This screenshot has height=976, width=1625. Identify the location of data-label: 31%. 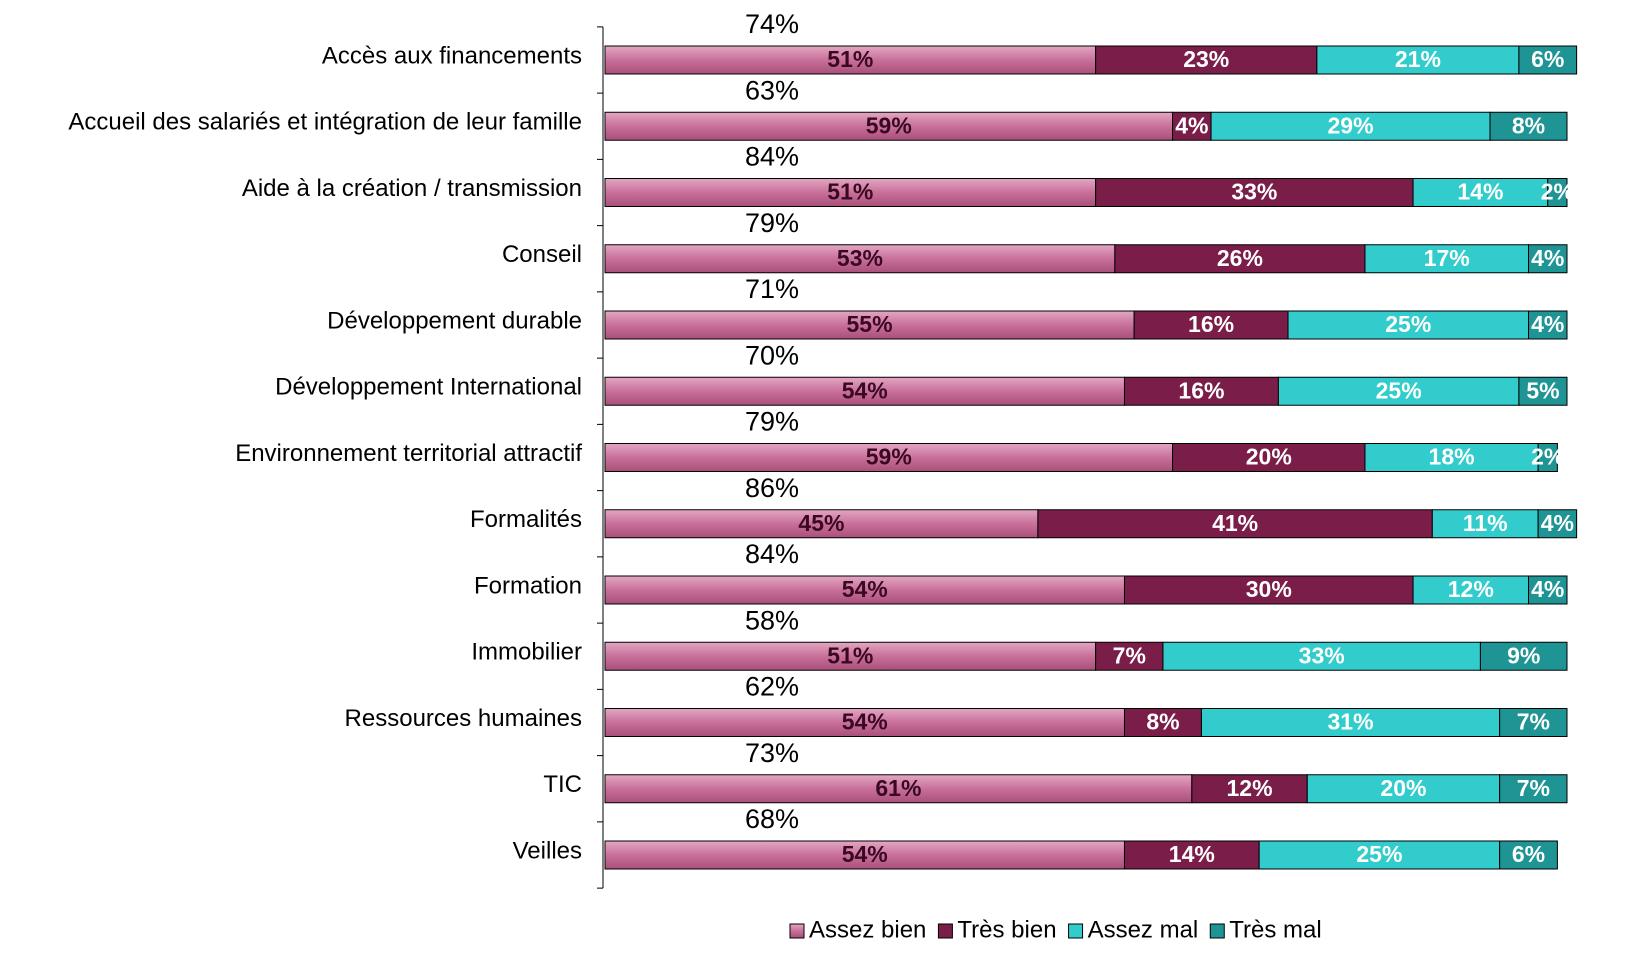
(1351, 722).